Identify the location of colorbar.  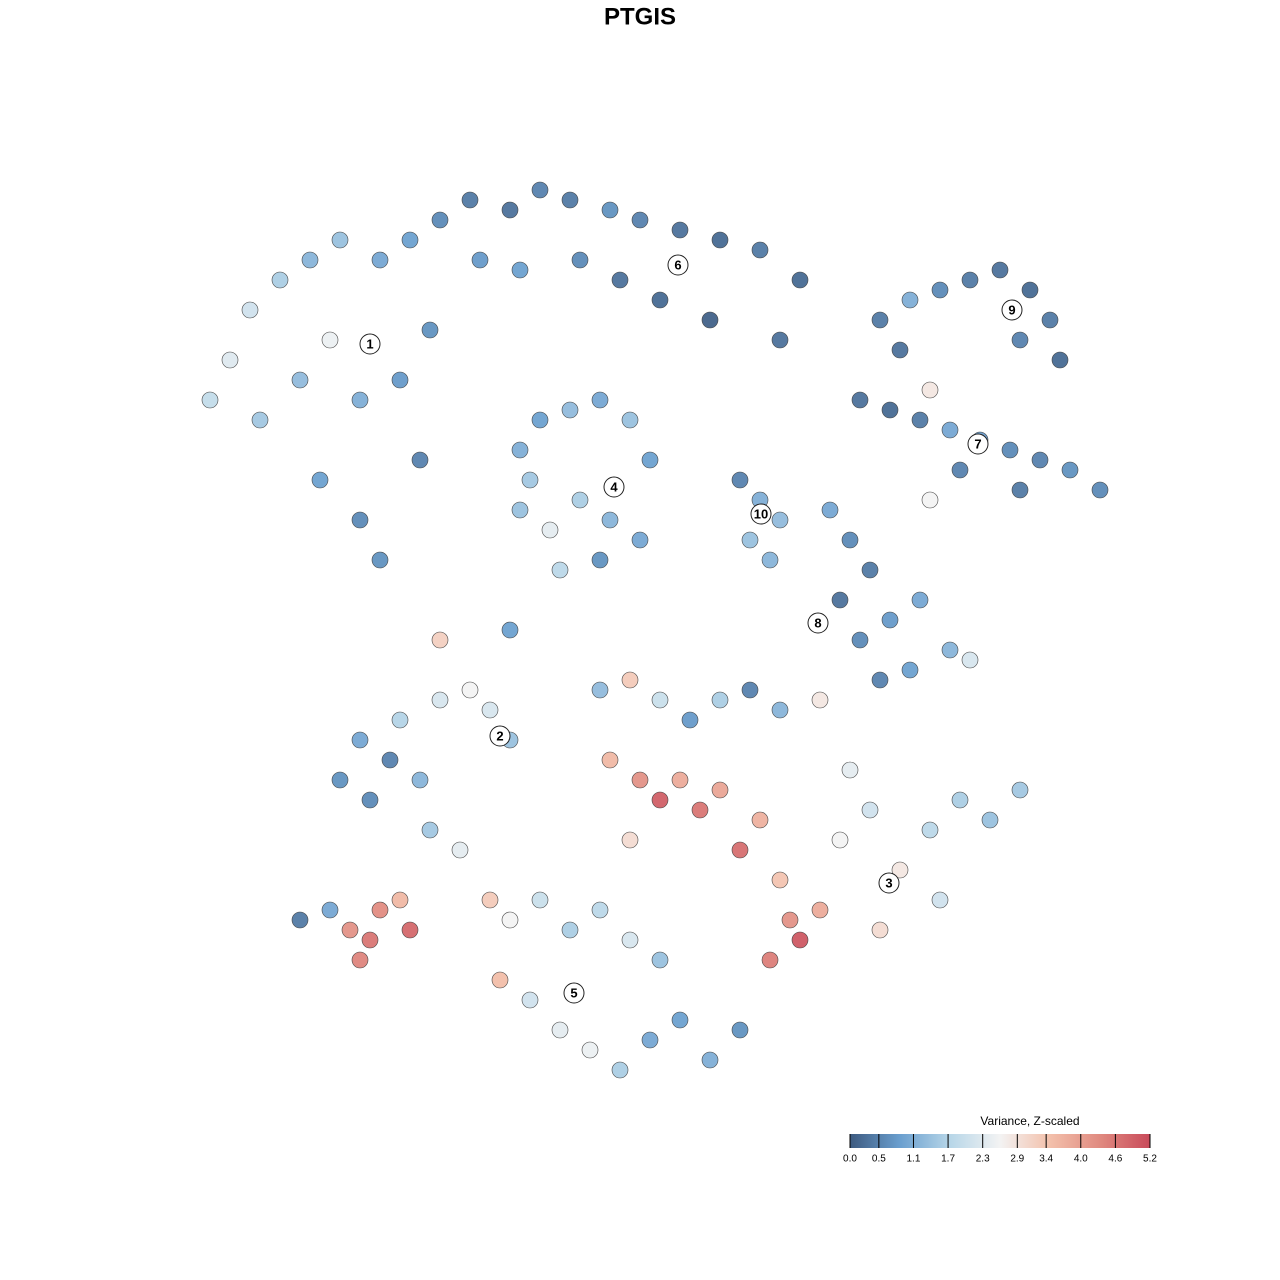
(1000, 1141).